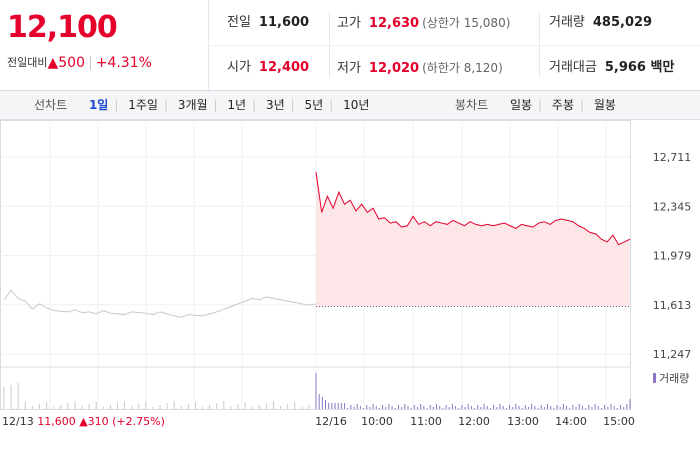  I want to click on amount-value: 5,966 백만, so click(639, 67).